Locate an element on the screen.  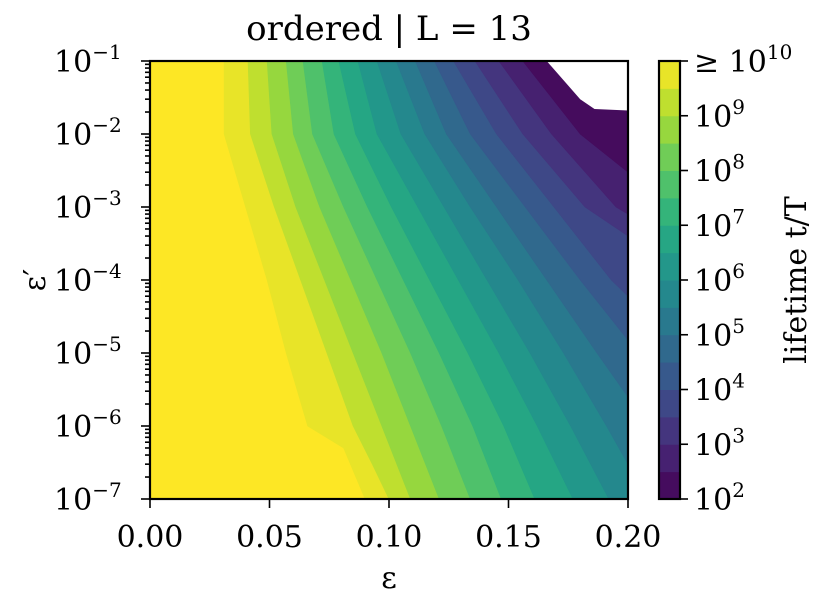
x-tick-label: 0.15 is located at coordinates (508, 537).